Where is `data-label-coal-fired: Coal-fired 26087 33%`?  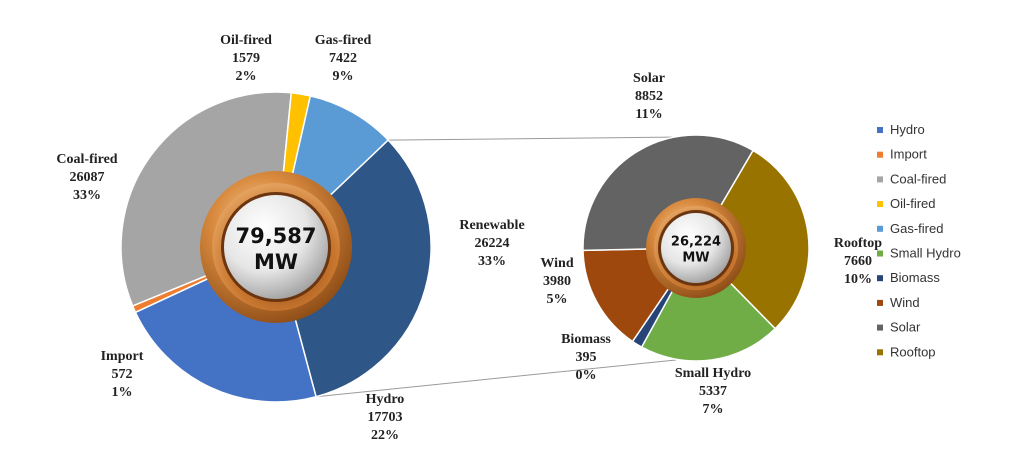 data-label-coal-fired: Coal-fired 26087 33% is located at coordinates (86, 177).